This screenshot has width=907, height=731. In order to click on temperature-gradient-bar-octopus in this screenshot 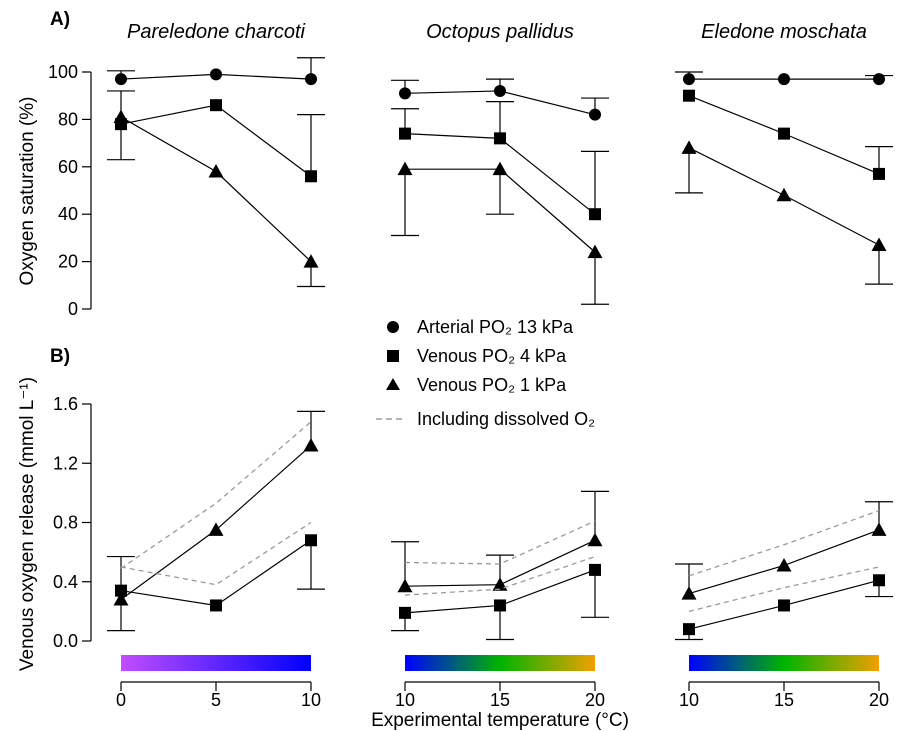, I will do `click(500, 663)`.